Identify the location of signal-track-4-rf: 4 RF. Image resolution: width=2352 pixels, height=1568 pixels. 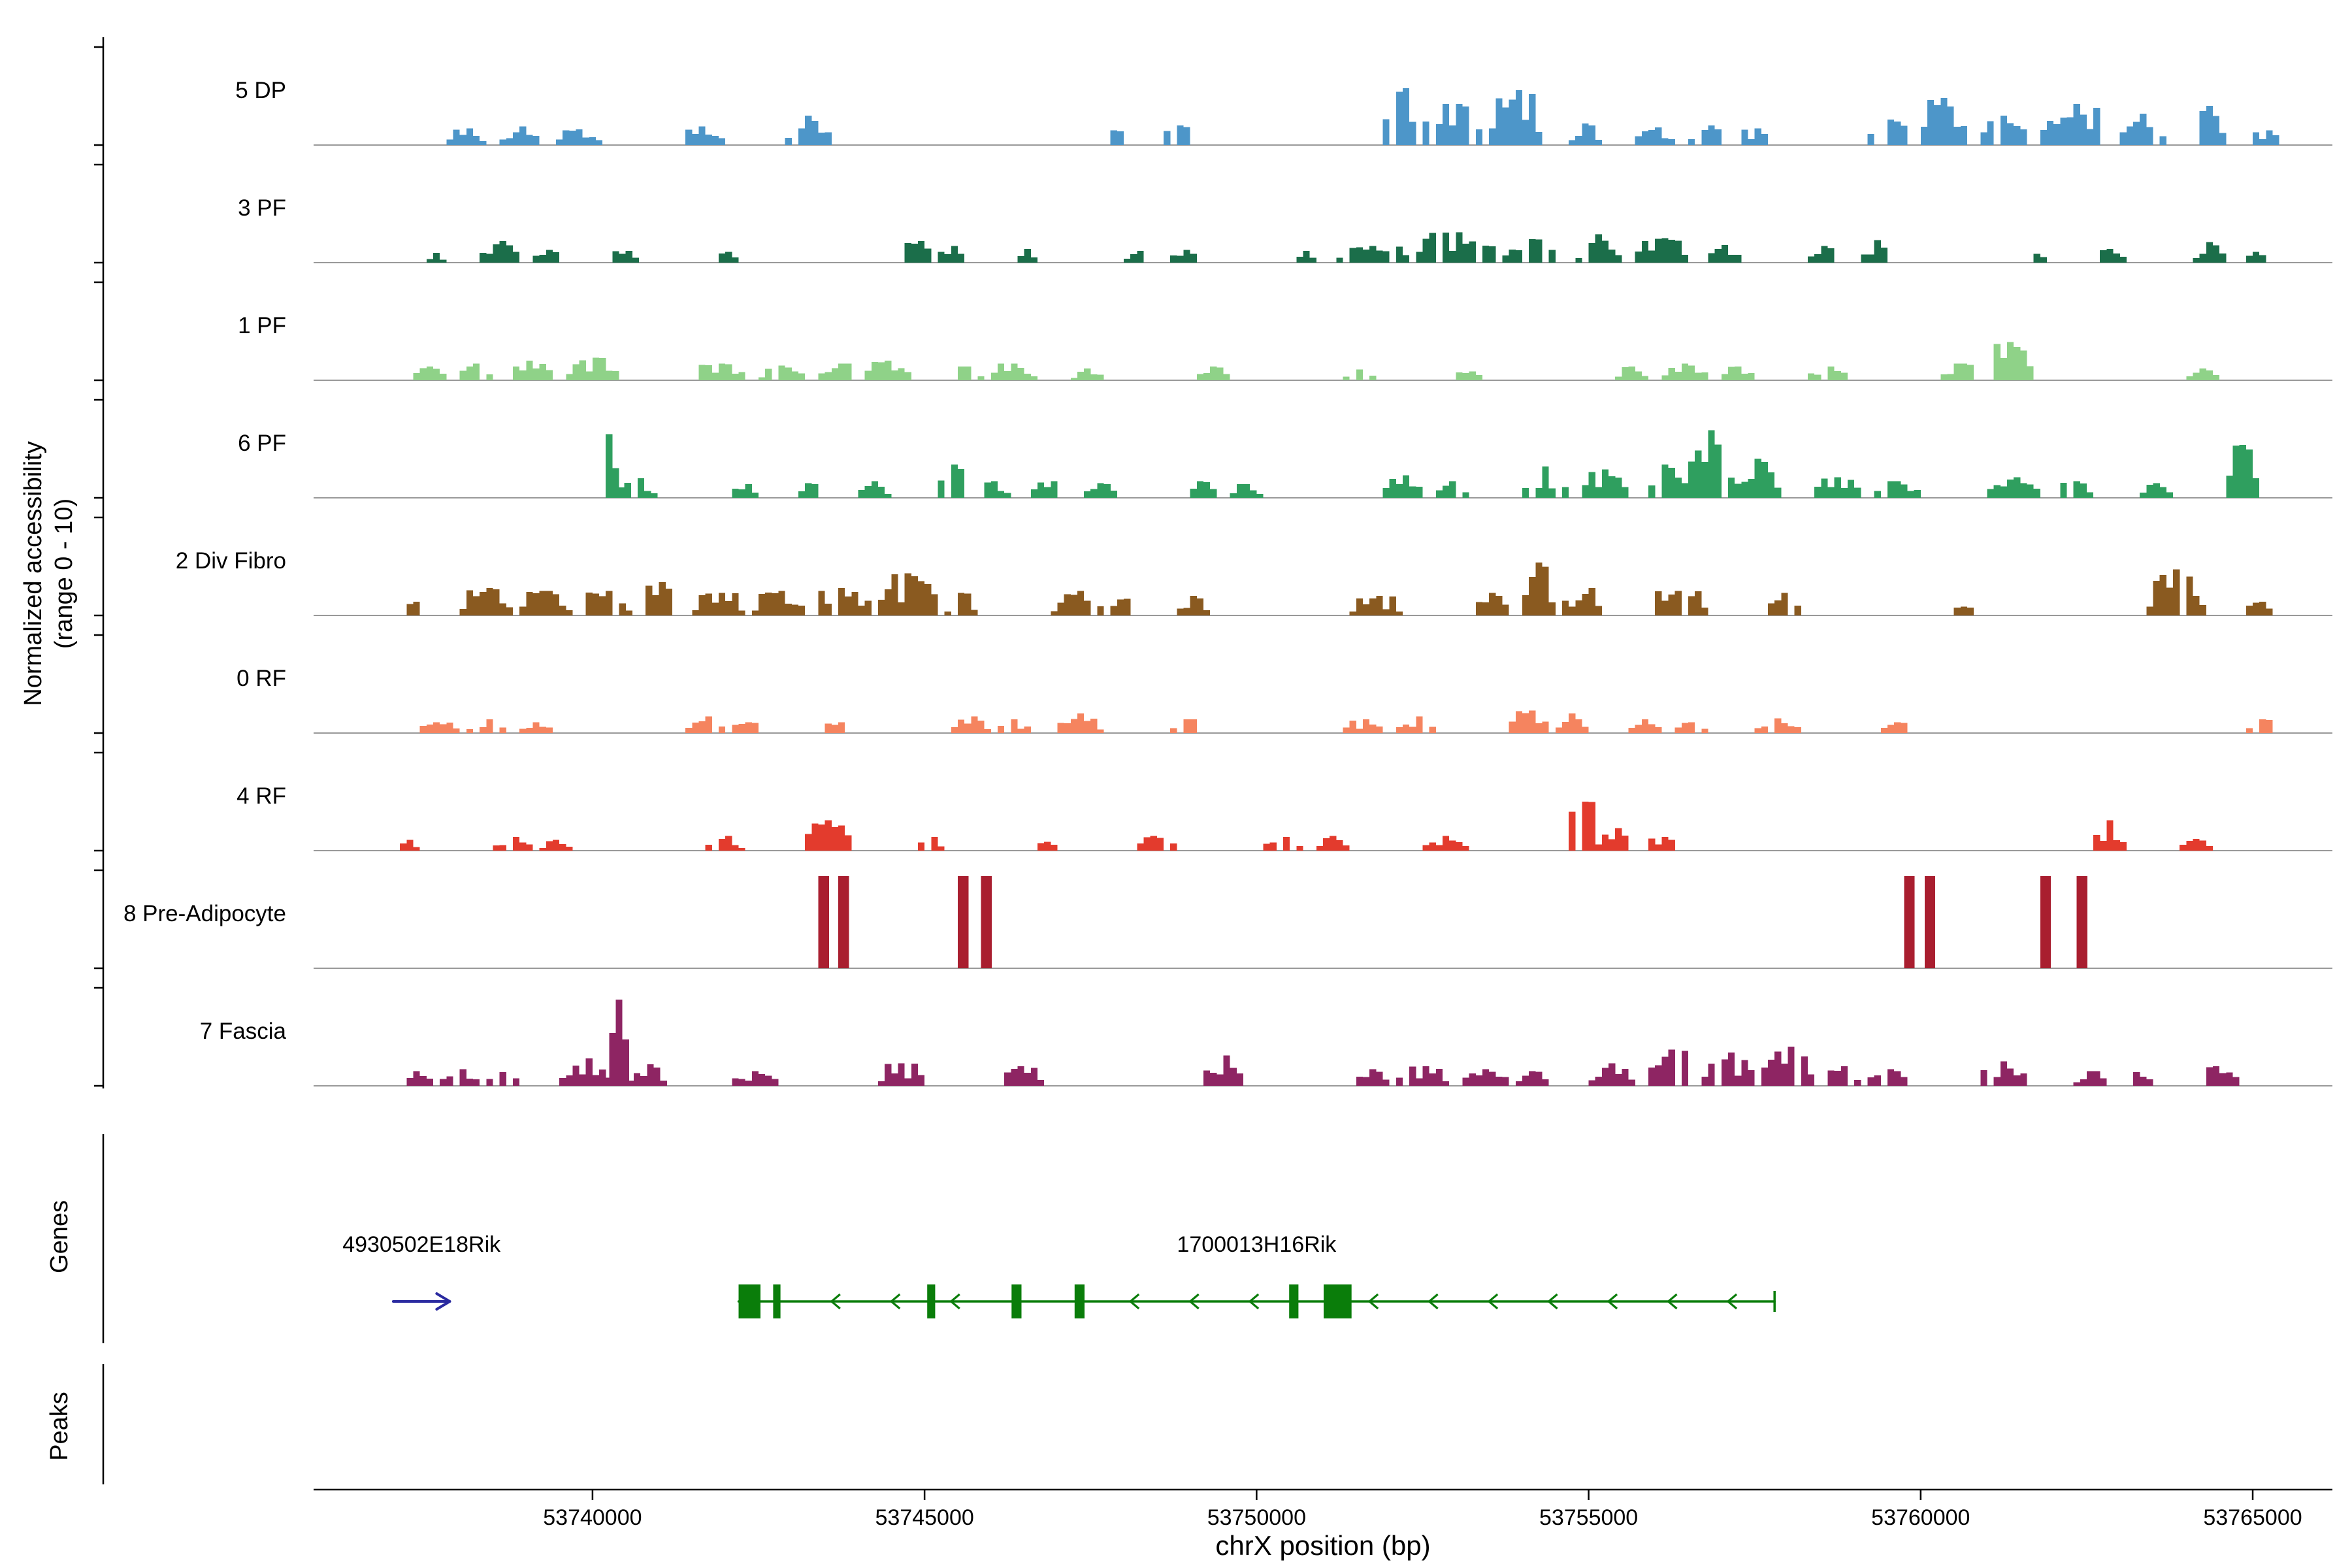
(1284, 817).